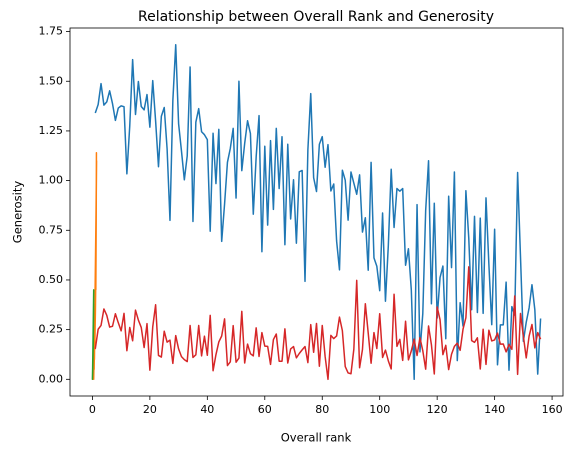  I want to click on x-tick-label: 100, so click(379, 409).